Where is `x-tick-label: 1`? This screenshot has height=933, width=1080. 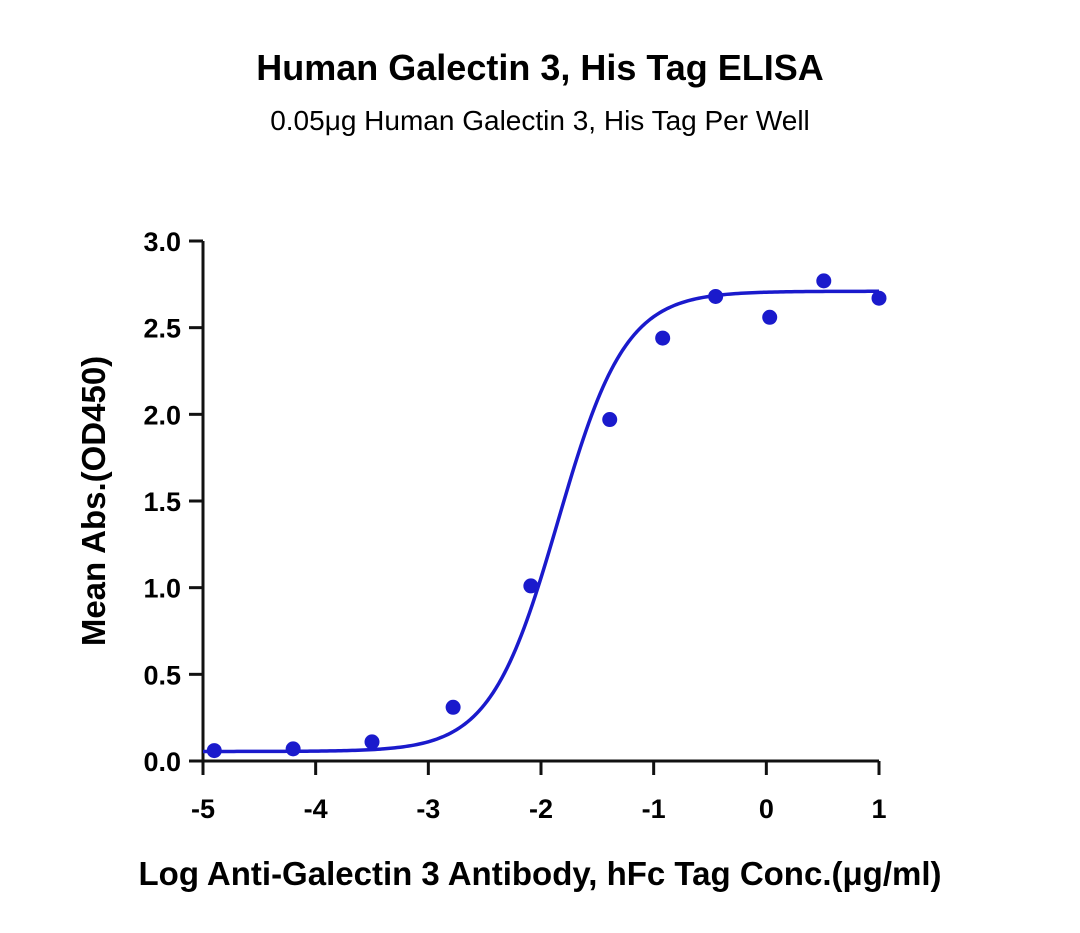 x-tick-label: 1 is located at coordinates (878, 809).